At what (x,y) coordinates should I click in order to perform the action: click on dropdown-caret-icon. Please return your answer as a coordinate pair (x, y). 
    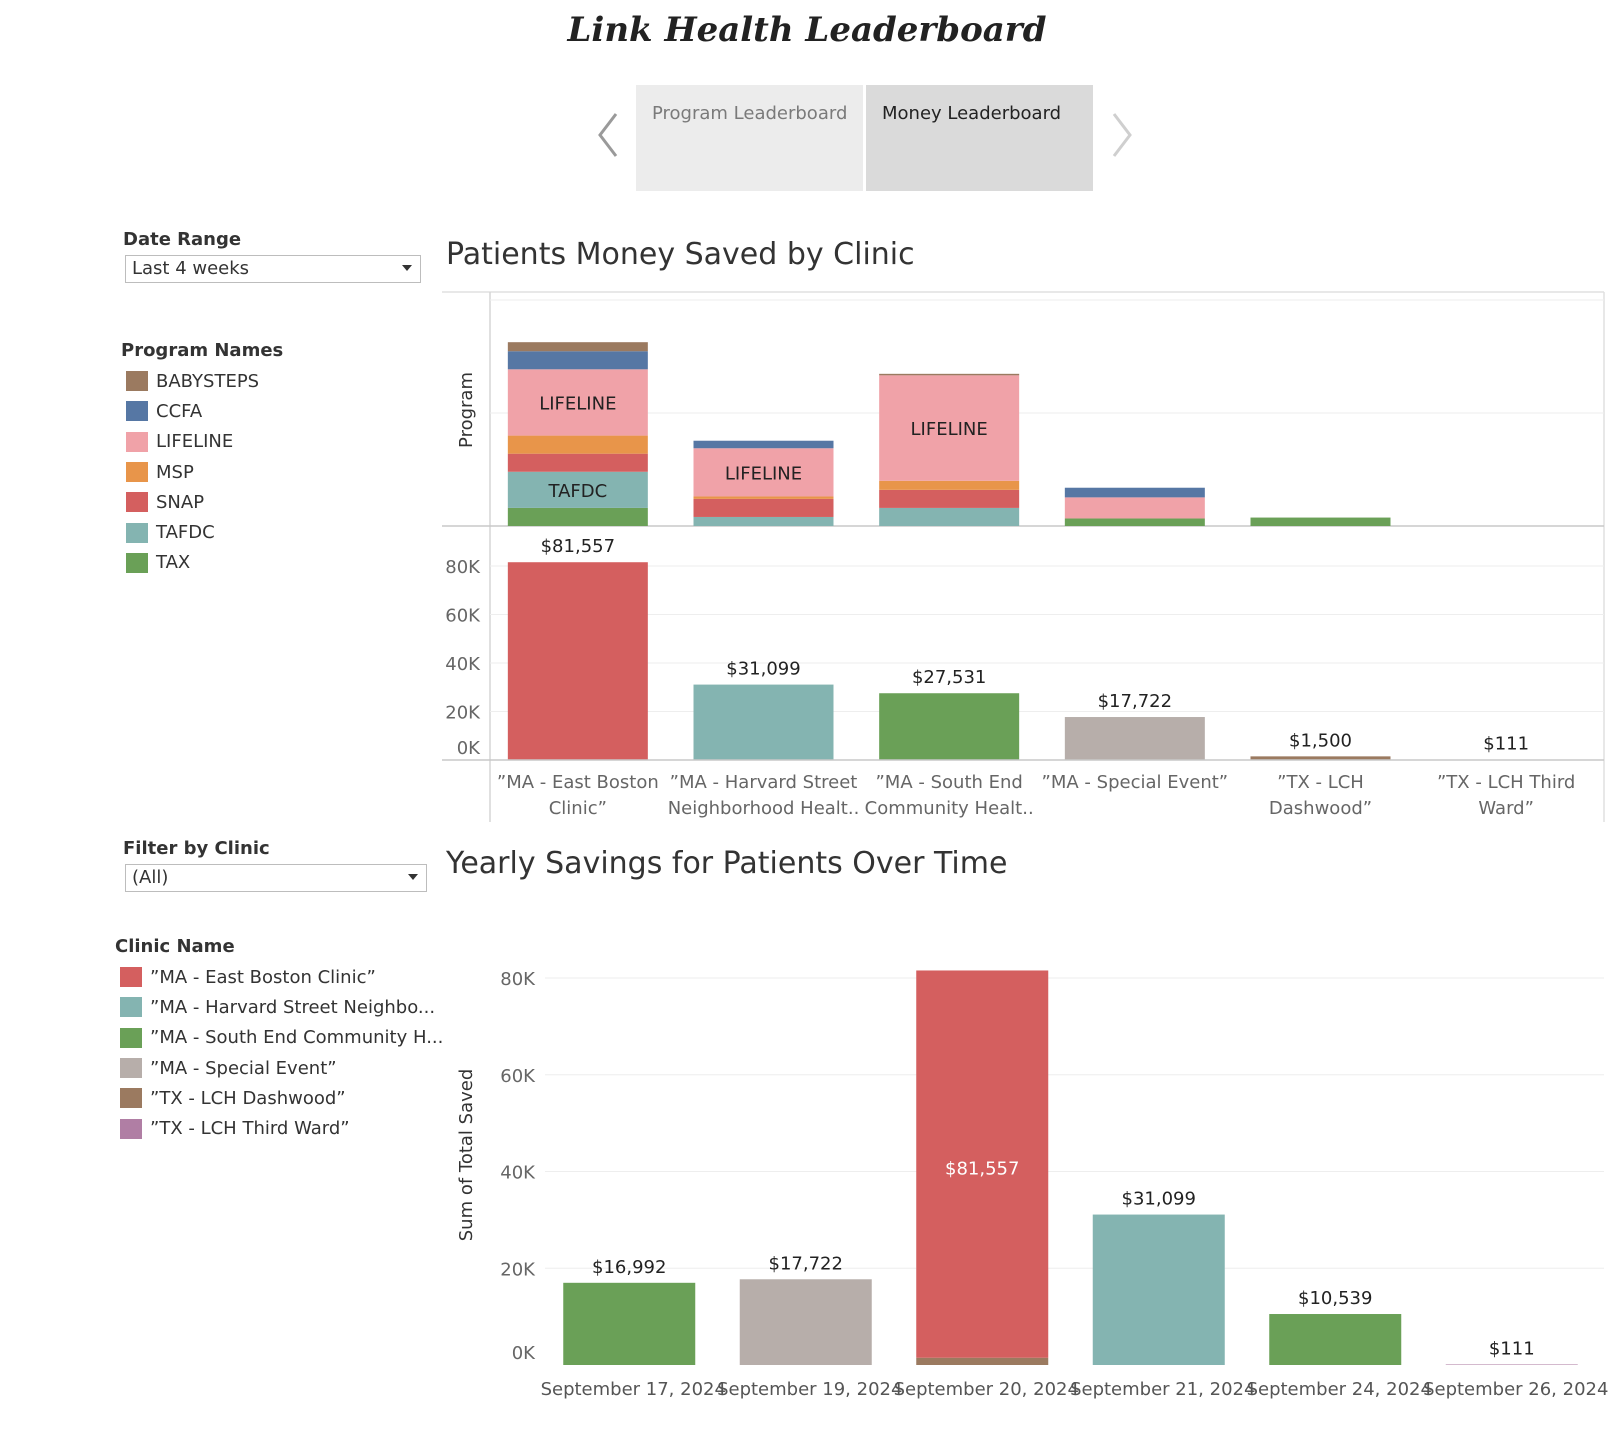
    Looking at the image, I should click on (413, 877).